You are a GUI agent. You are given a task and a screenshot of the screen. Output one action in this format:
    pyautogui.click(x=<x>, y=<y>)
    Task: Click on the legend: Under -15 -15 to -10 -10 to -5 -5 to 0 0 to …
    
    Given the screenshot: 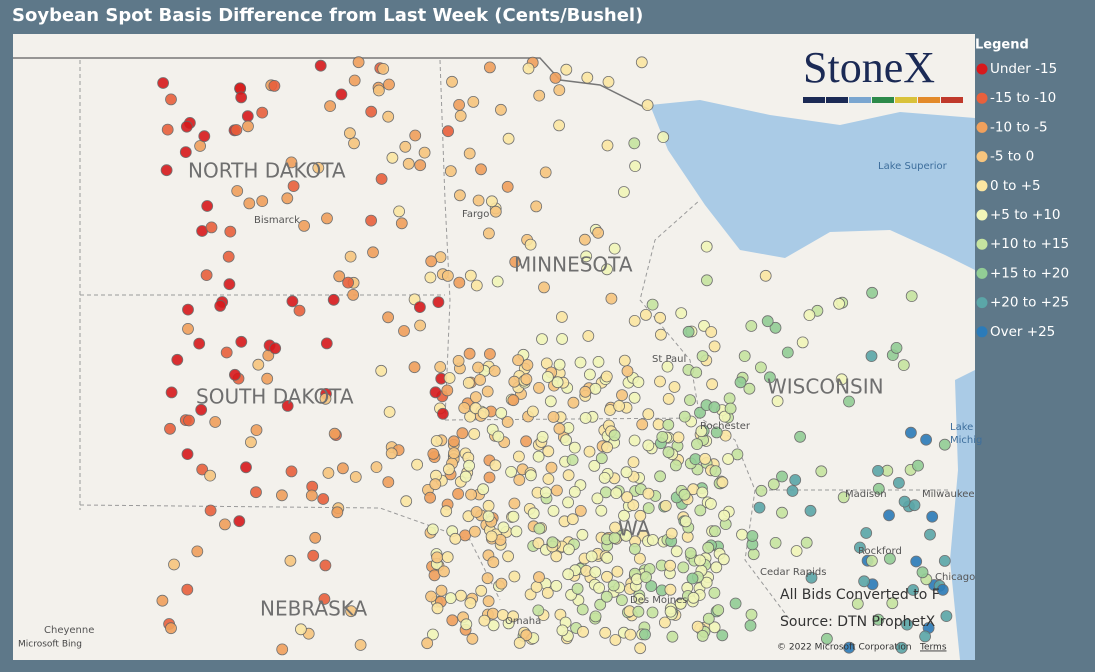 What is the action you would take?
    pyautogui.click(x=1022, y=200)
    